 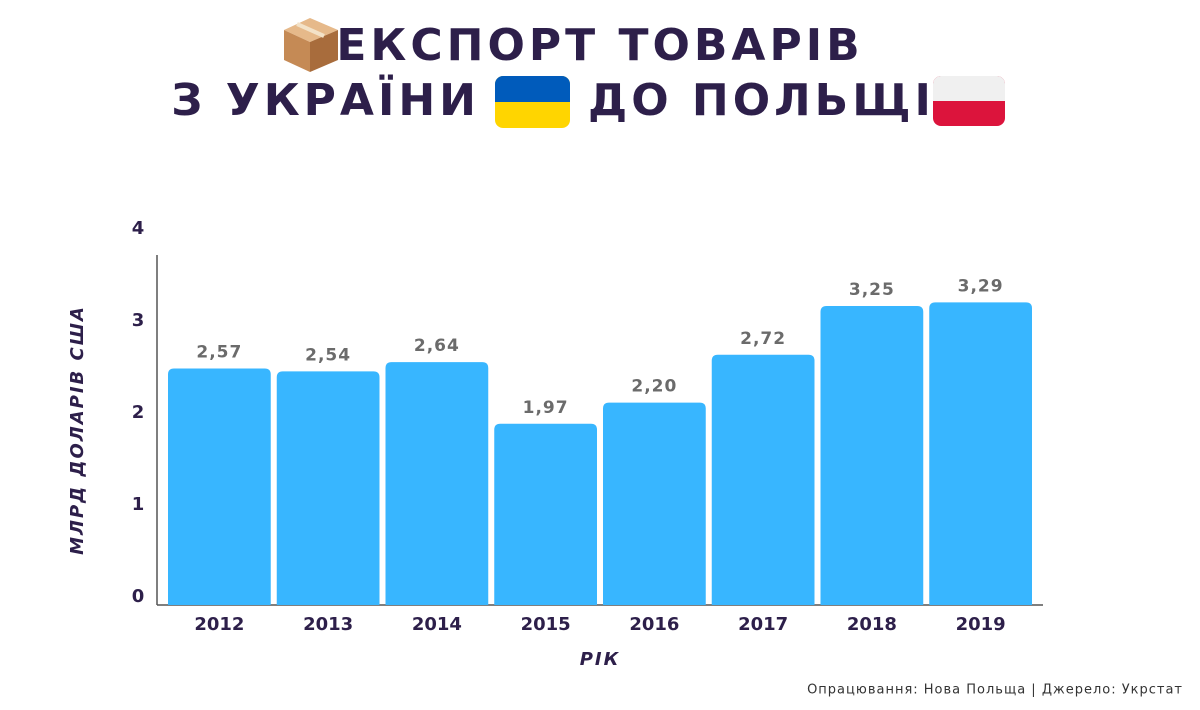 What do you see at coordinates (654, 387) in the screenshot?
I see `value-label: 2,20` at bounding box center [654, 387].